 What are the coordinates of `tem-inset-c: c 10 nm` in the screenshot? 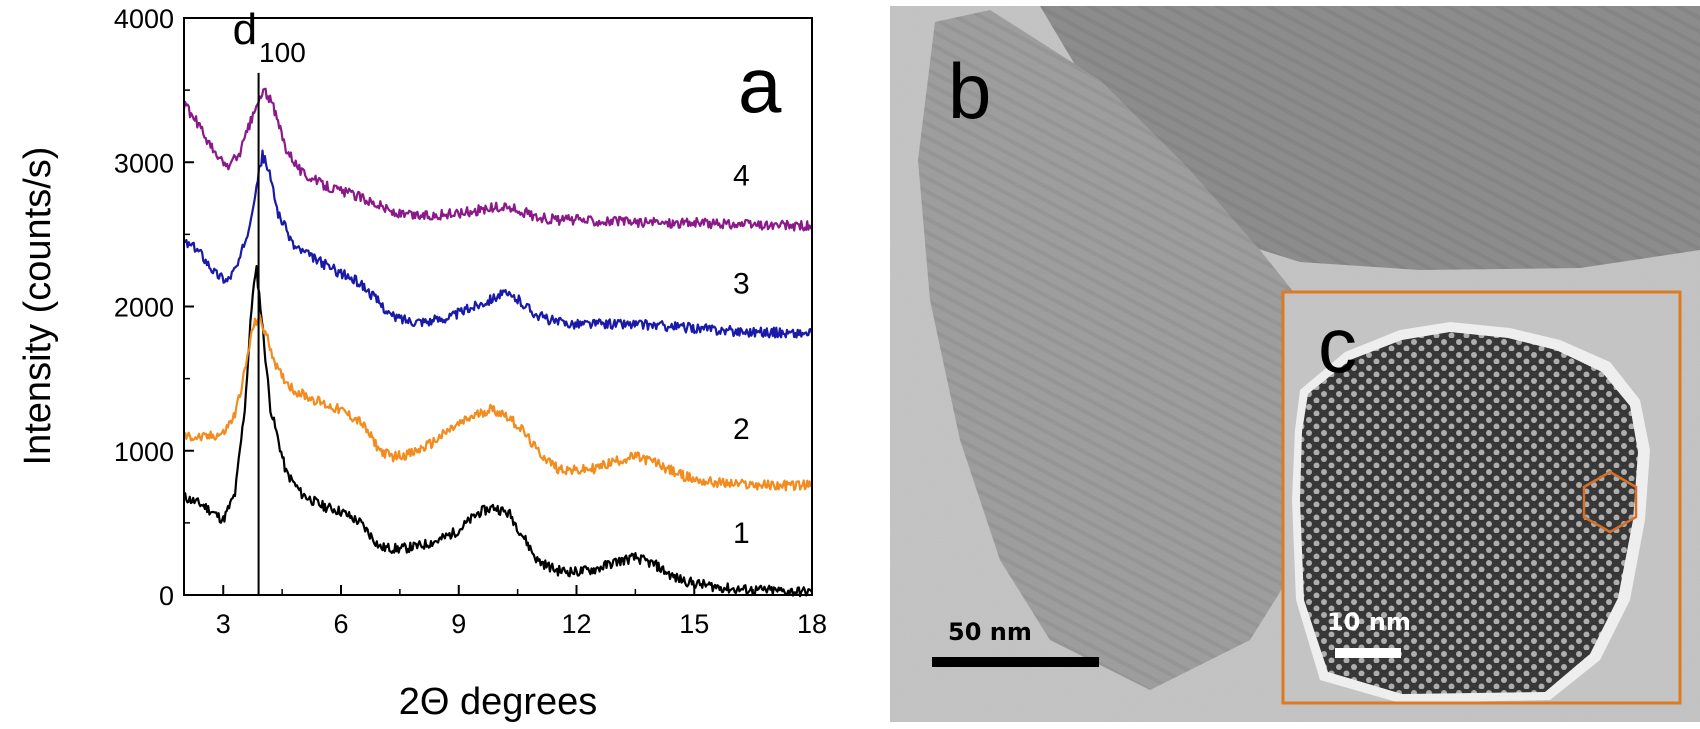 It's located at (1481, 497).